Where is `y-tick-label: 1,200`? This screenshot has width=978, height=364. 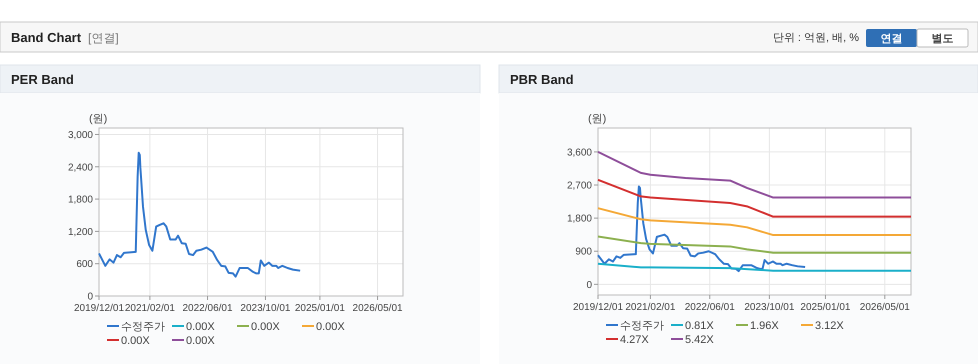 y-tick-label: 1,200 is located at coordinates (81, 232).